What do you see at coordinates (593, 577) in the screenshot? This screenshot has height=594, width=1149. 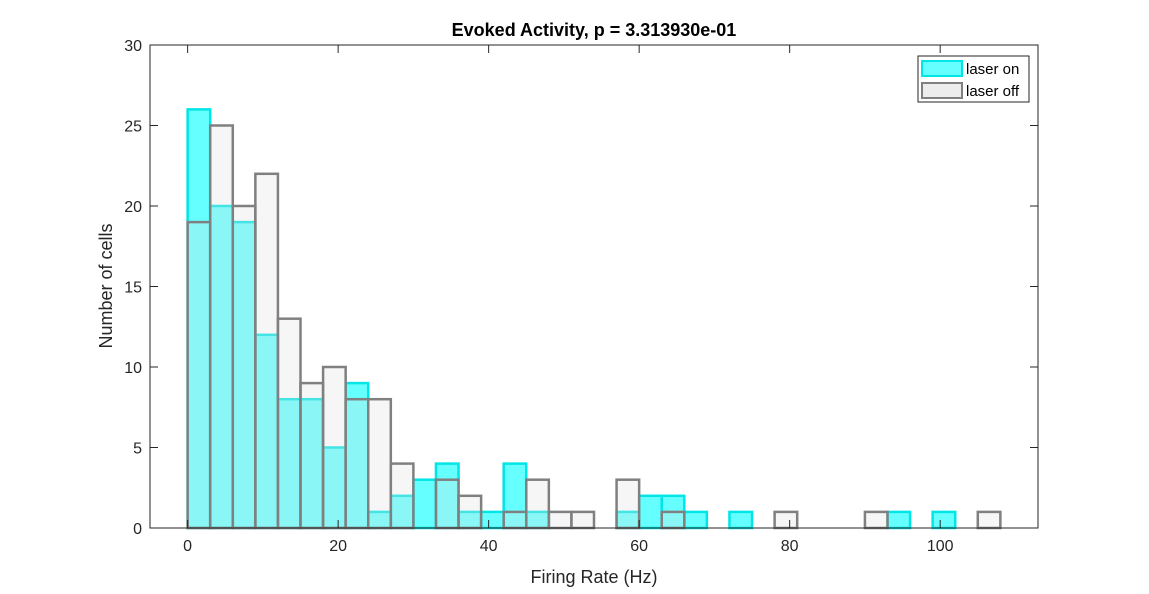 I see `x-axis-label: Firing Rate (Hz)` at bounding box center [593, 577].